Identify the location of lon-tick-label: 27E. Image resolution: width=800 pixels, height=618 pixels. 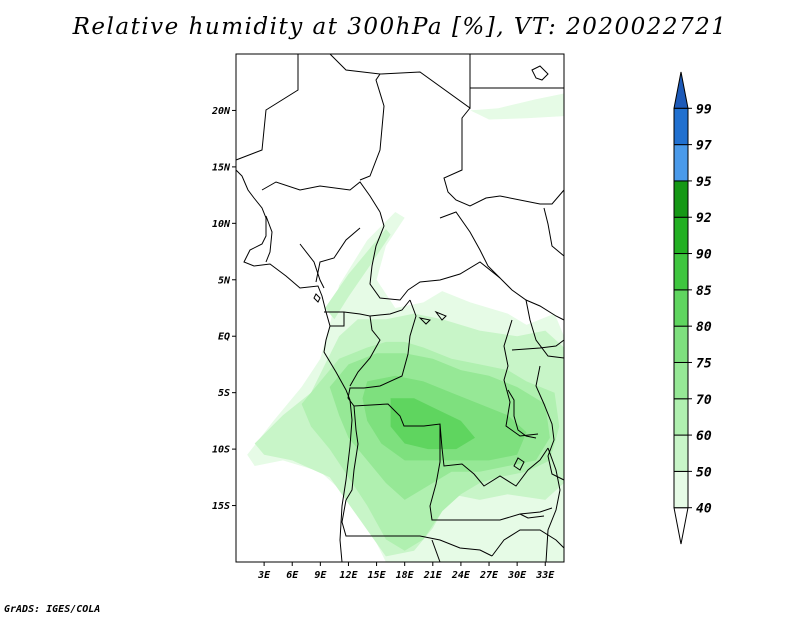
(489, 575).